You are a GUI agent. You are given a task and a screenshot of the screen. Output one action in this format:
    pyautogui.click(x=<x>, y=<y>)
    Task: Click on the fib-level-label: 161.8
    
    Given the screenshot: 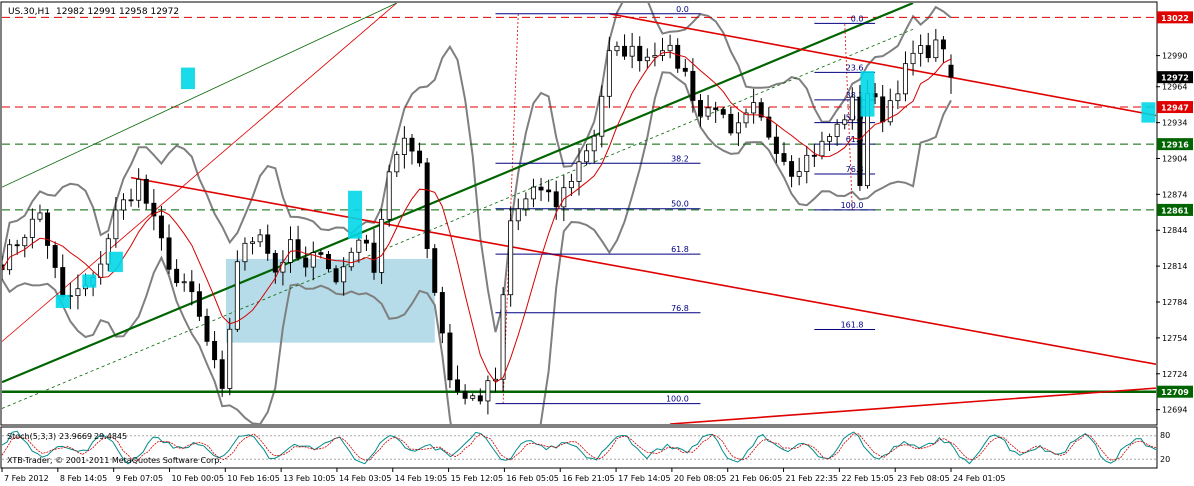 What is the action you would take?
    pyautogui.click(x=852, y=325)
    